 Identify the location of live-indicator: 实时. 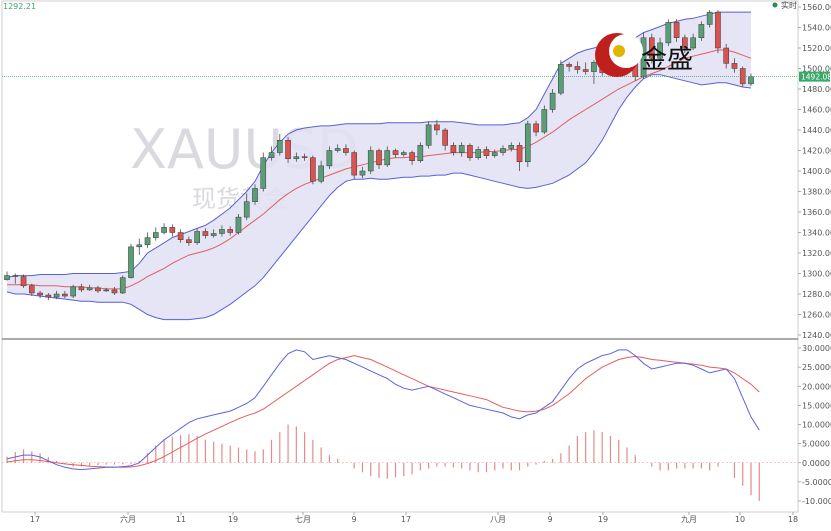
(785, 5).